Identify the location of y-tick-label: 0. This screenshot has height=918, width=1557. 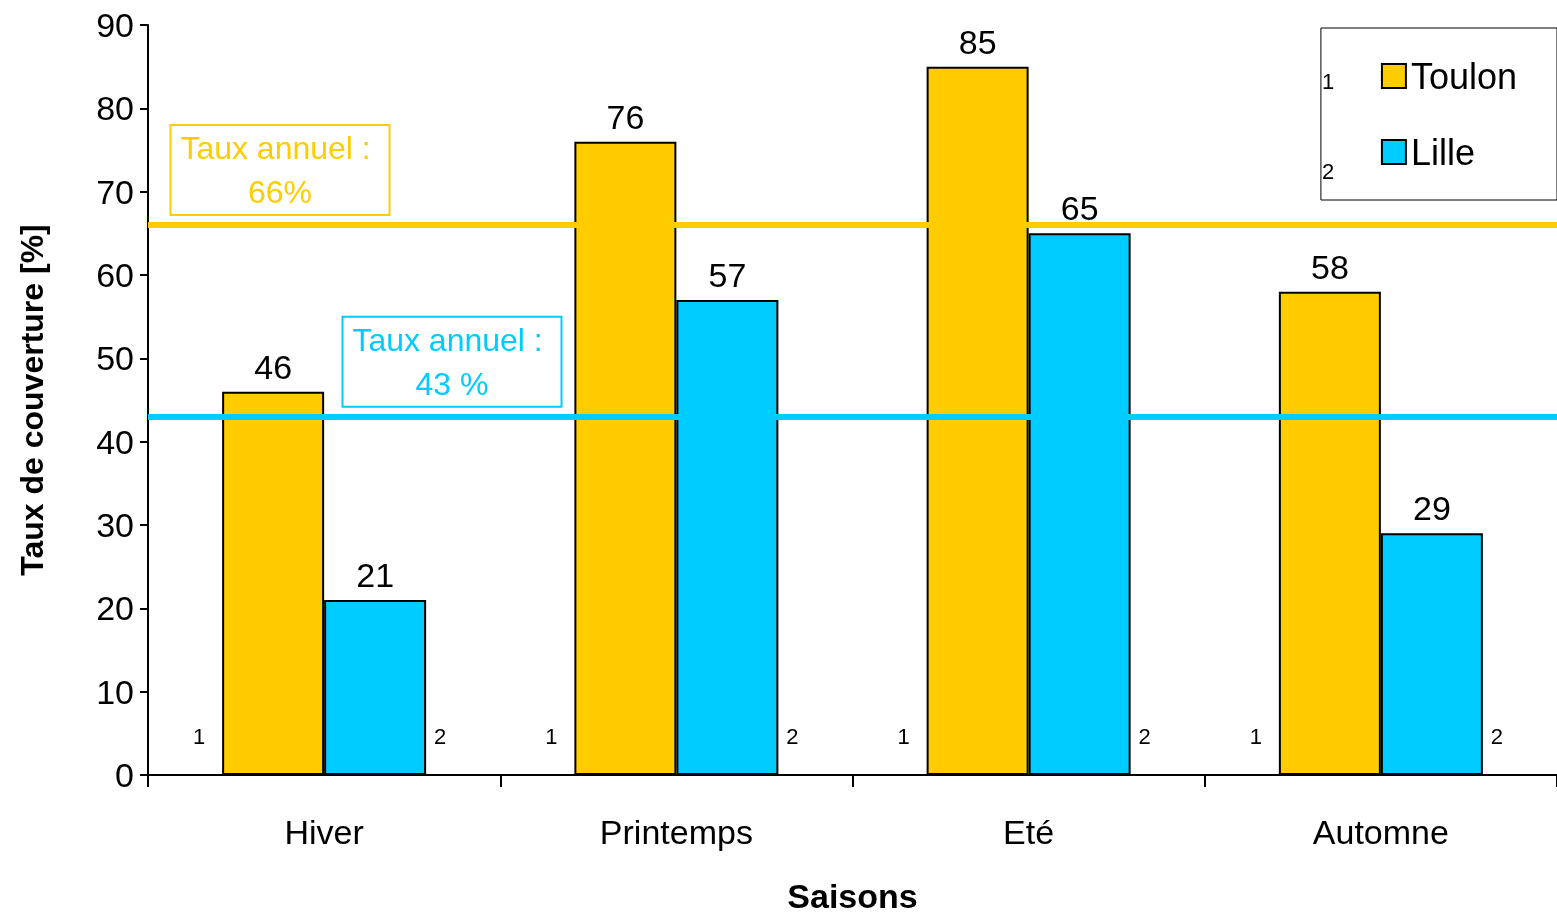
(124, 775).